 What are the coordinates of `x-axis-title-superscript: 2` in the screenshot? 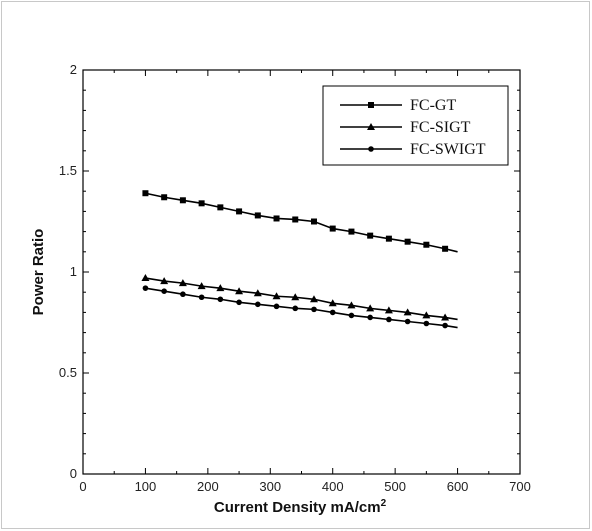 It's located at (384, 503).